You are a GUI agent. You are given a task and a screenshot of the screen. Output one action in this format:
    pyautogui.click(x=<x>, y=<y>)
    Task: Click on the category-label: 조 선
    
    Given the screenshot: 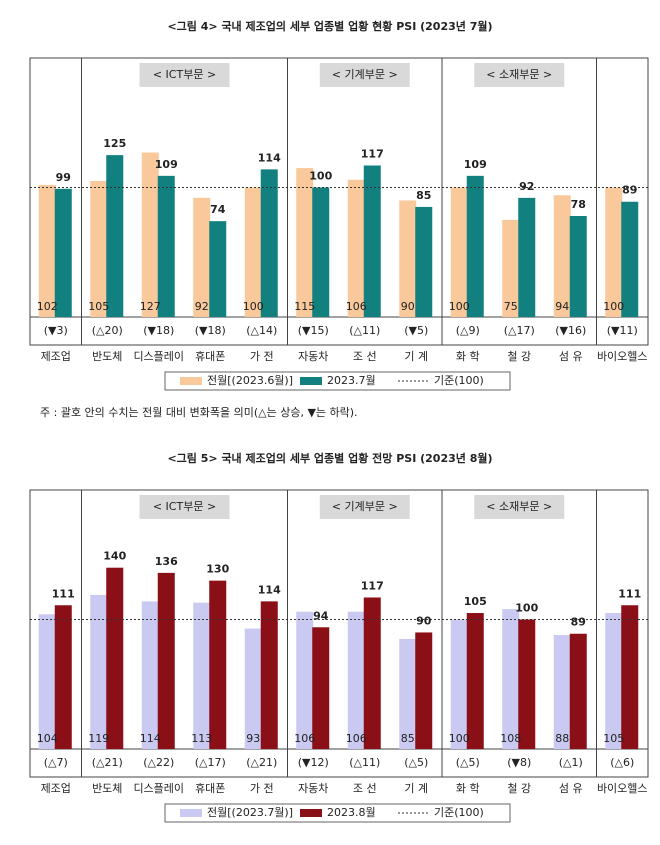 What is the action you would take?
    pyautogui.click(x=365, y=356)
    